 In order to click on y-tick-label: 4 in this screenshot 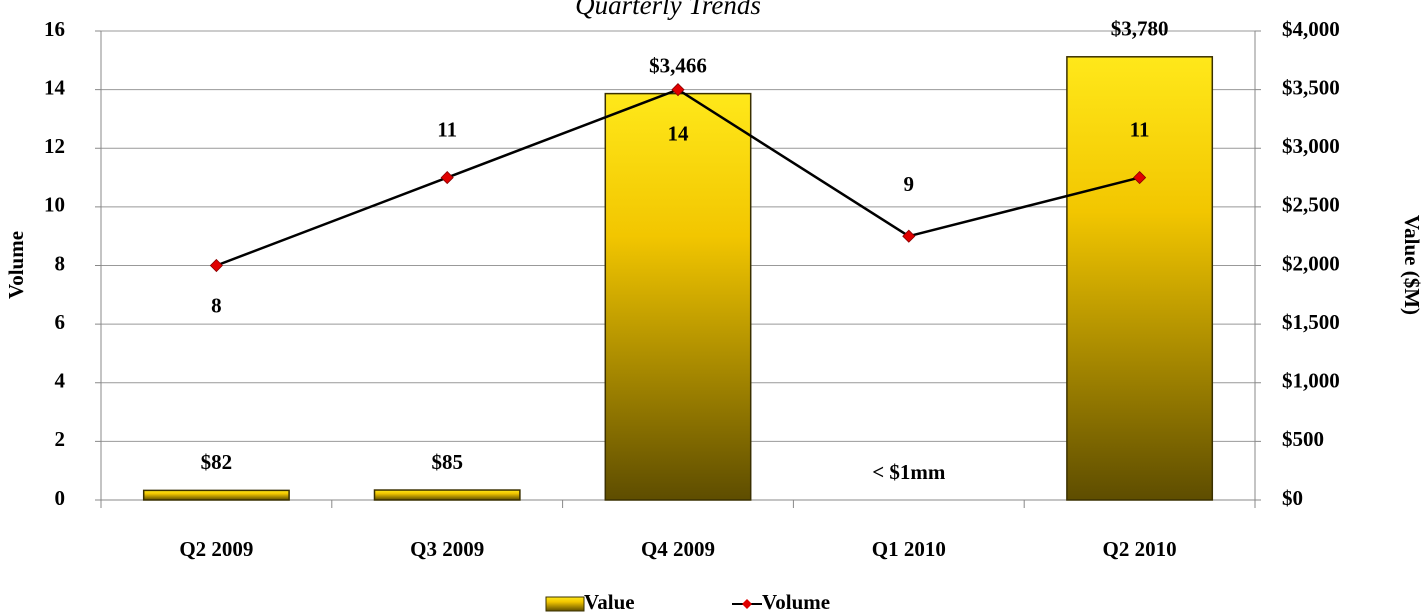, I will do `click(60, 381)`.